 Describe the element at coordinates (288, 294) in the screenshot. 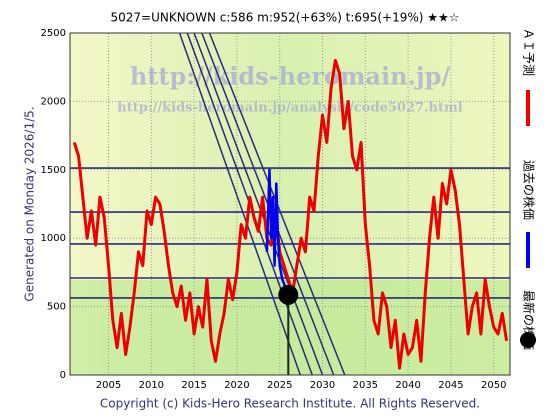

I see `latest-point` at that location.